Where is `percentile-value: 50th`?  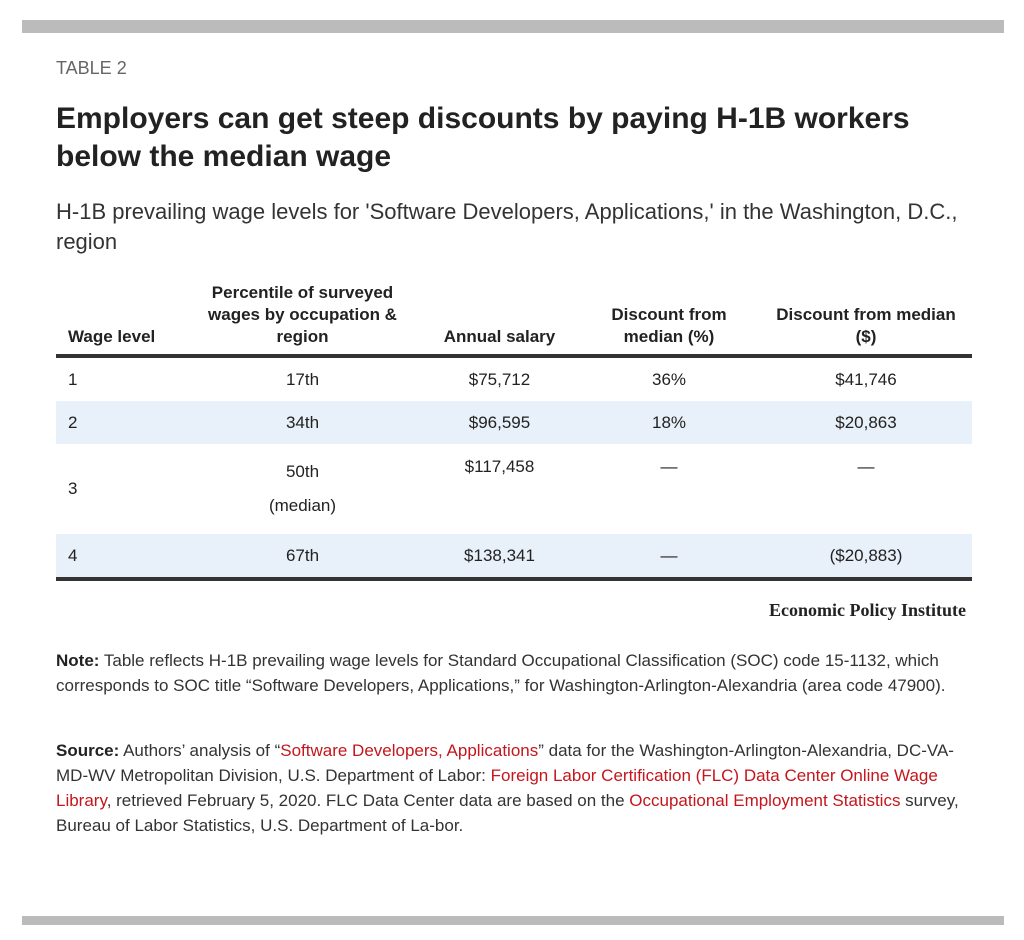 percentile-value: 50th is located at coordinates (302, 471).